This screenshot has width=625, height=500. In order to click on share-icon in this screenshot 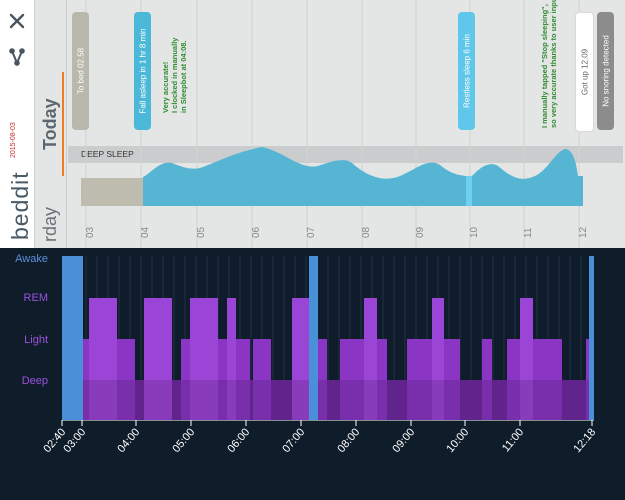, I will do `click(17, 57)`.